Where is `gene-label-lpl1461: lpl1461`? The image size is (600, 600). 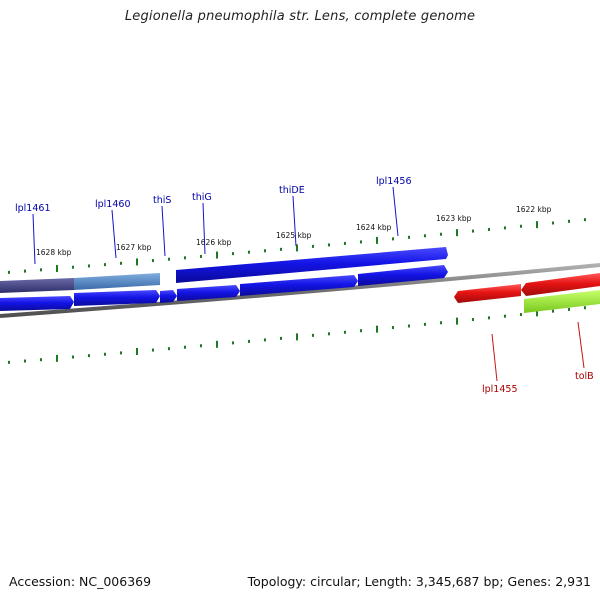
gene-label-lpl1461: lpl1461 is located at coordinates (33, 208).